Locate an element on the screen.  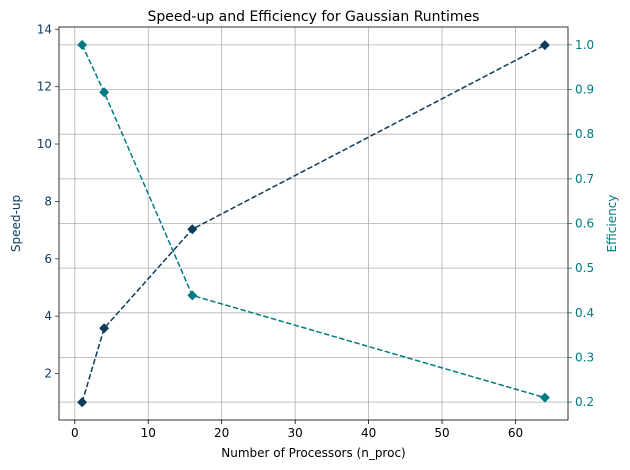
y-left-tick-label: 10 is located at coordinates (44, 144).